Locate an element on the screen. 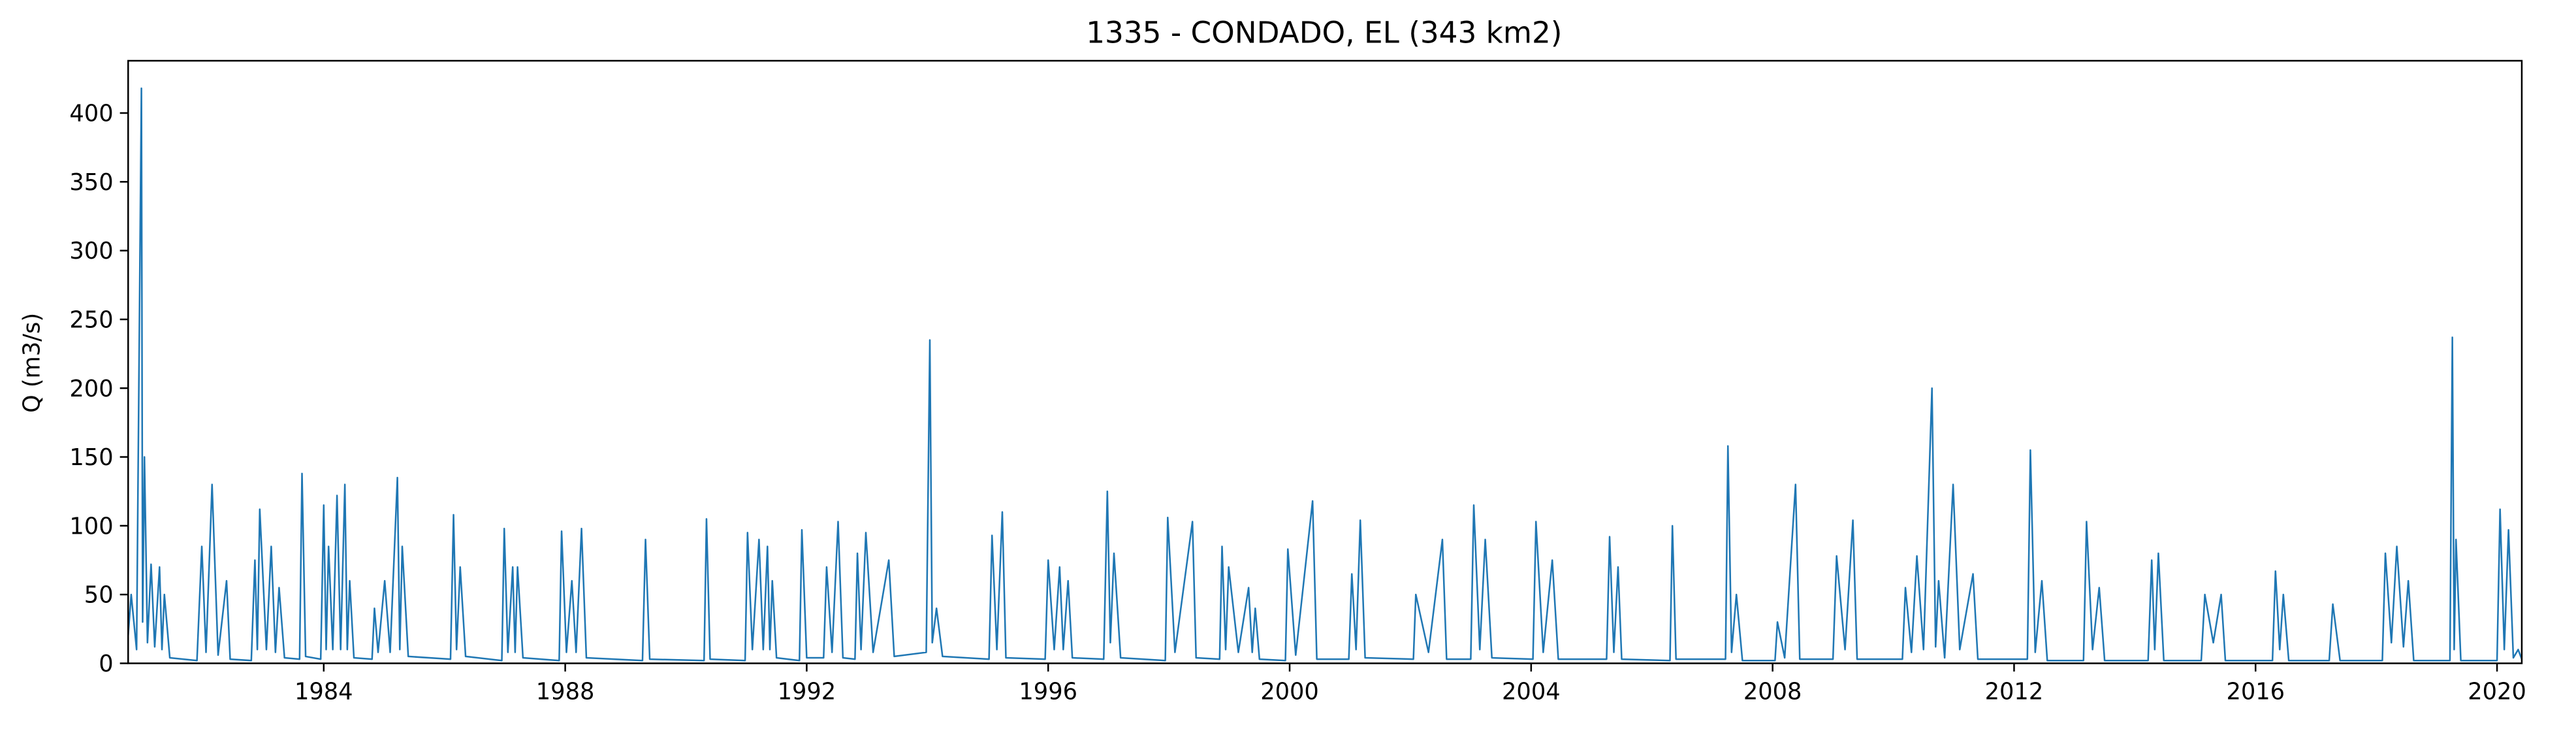 The width and height of the screenshot is (2576, 729). y-tick-label: 200 is located at coordinates (91, 389).